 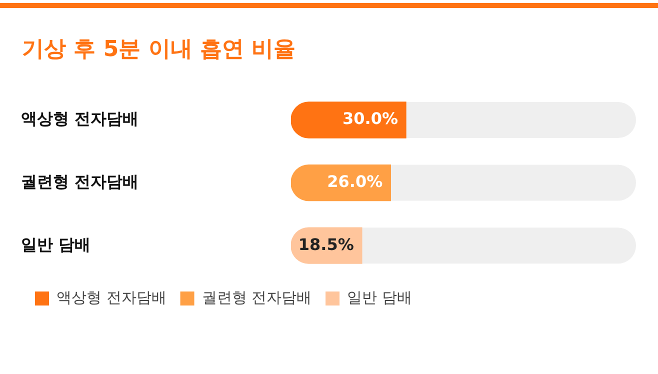 What do you see at coordinates (80, 118) in the screenshot?
I see `y-tick-label: 액상형 전자담배` at bounding box center [80, 118].